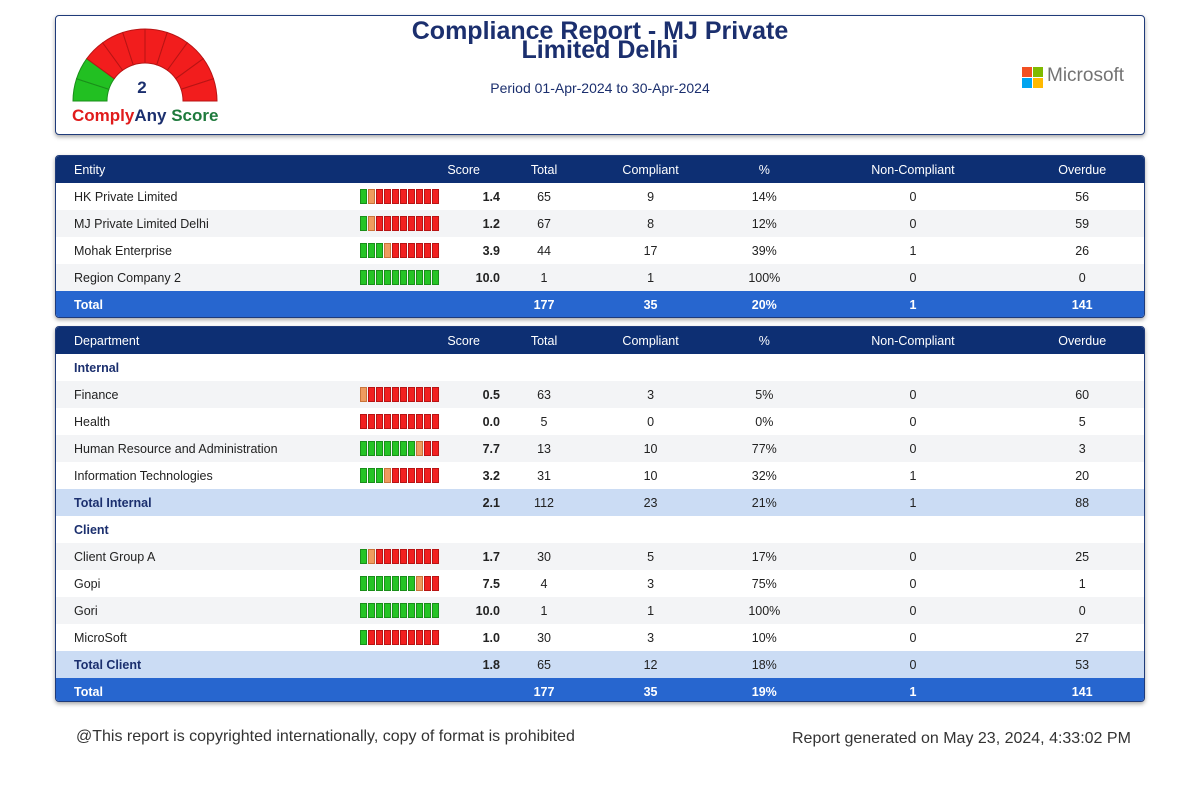 This screenshot has width=1200, height=800. Describe the element at coordinates (142, 87) in the screenshot. I see `gauge-score-value: 2` at that location.